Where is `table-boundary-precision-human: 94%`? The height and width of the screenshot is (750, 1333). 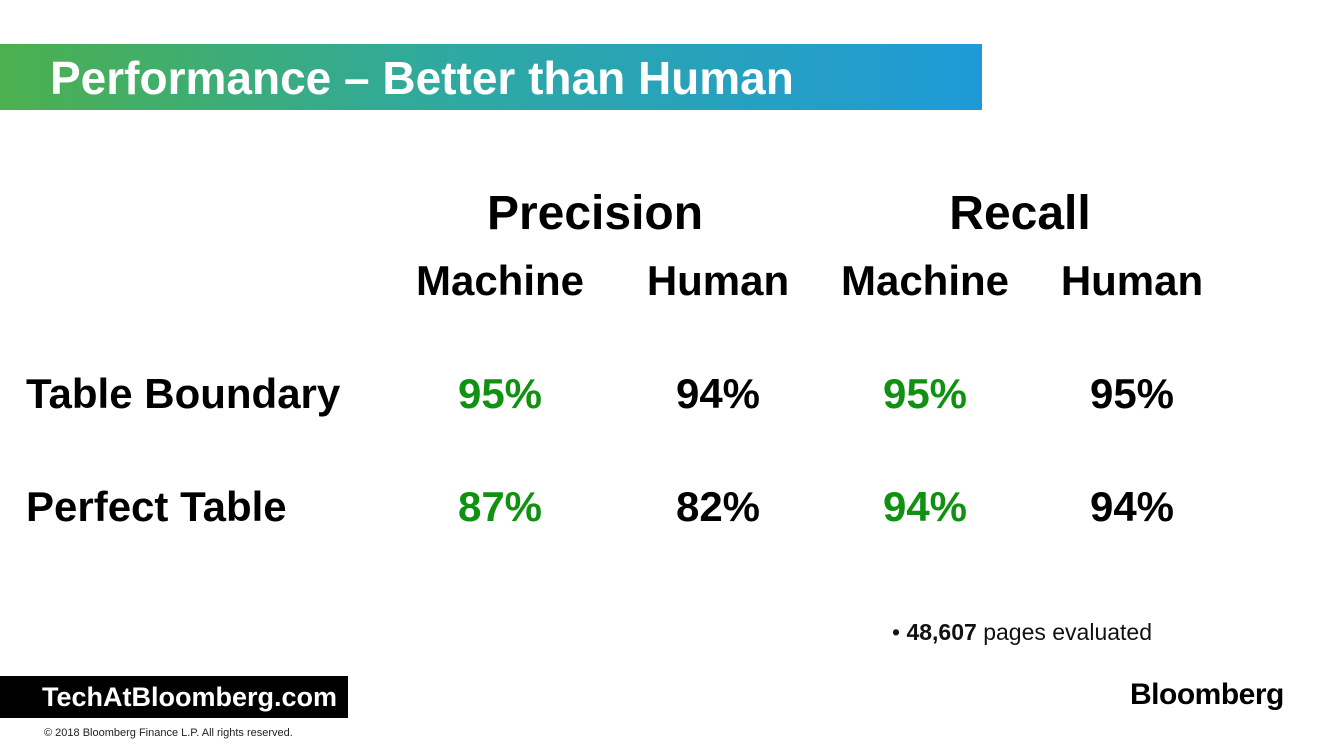
table-boundary-precision-human: 94% is located at coordinates (718, 393).